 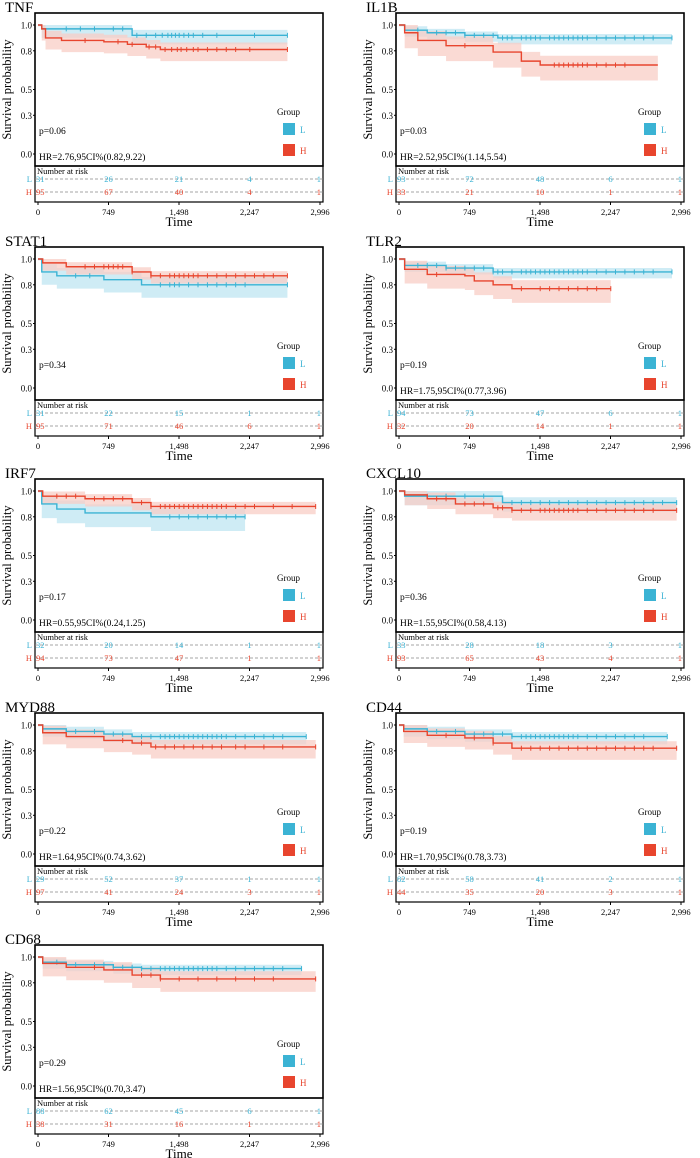 What do you see at coordinates (40, 879) in the screenshot?
I see `risk-count-low: 29` at bounding box center [40, 879].